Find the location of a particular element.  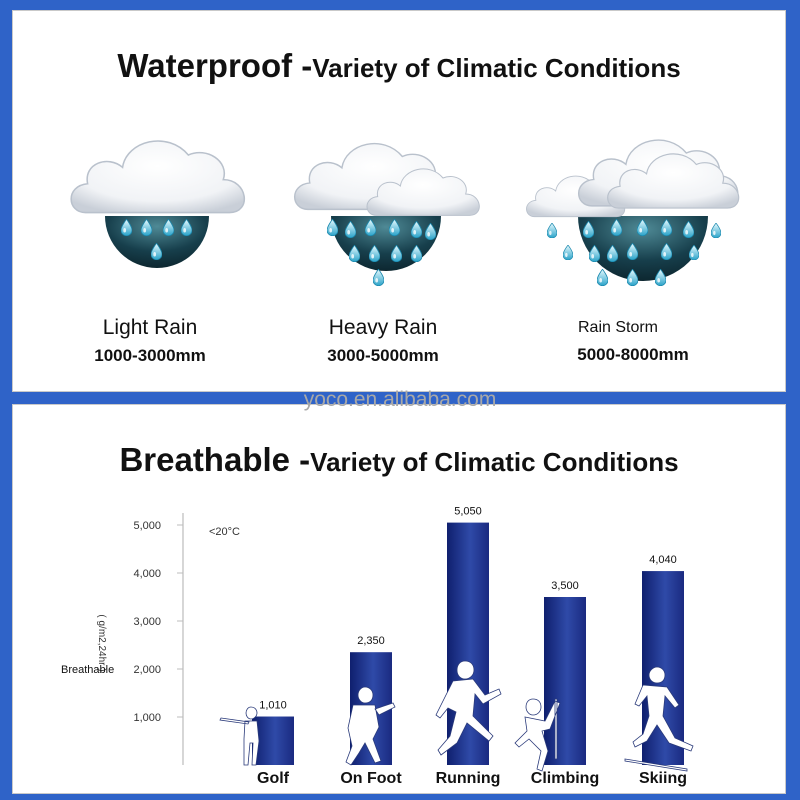

y-tick-label: 1,000 is located at coordinates (147, 718).